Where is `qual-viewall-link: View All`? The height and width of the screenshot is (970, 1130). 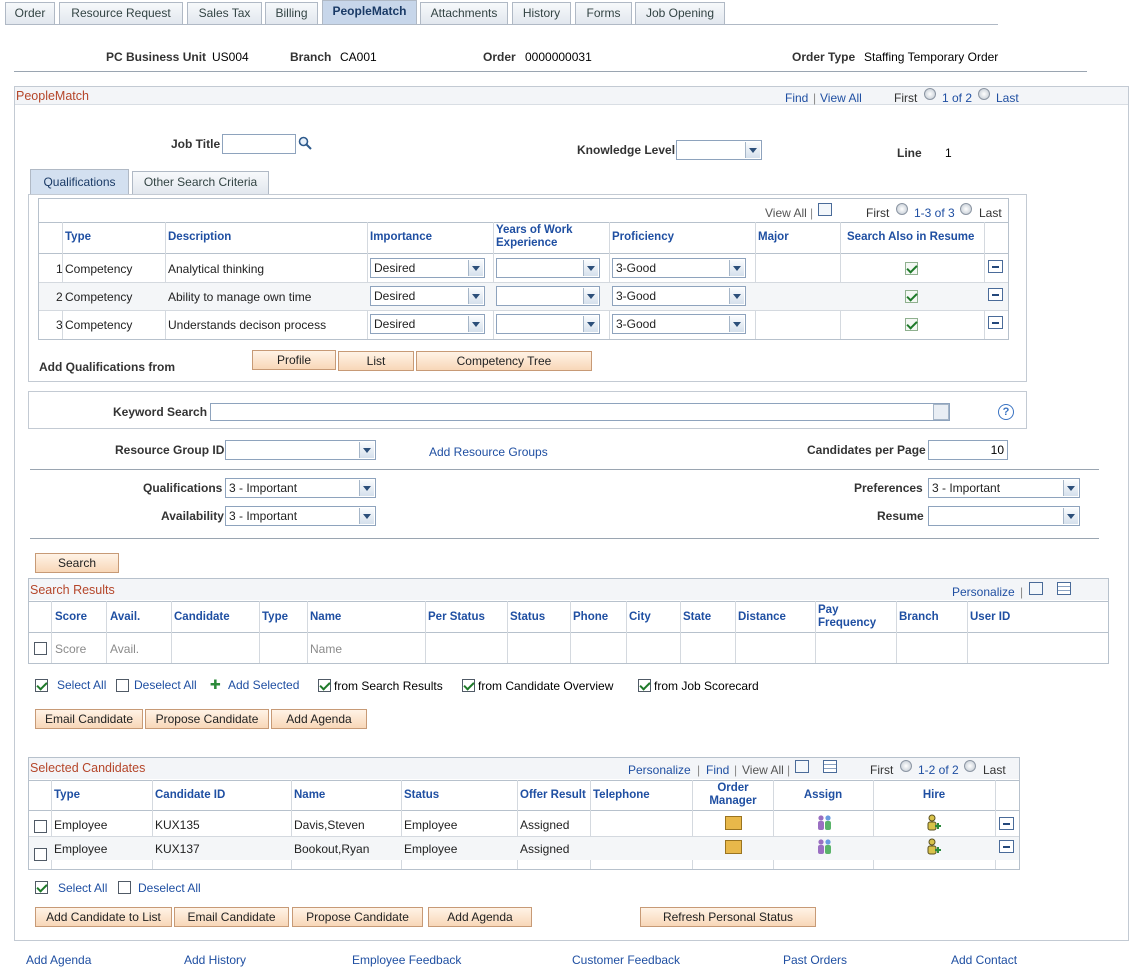 qual-viewall-link: View All is located at coordinates (786, 213).